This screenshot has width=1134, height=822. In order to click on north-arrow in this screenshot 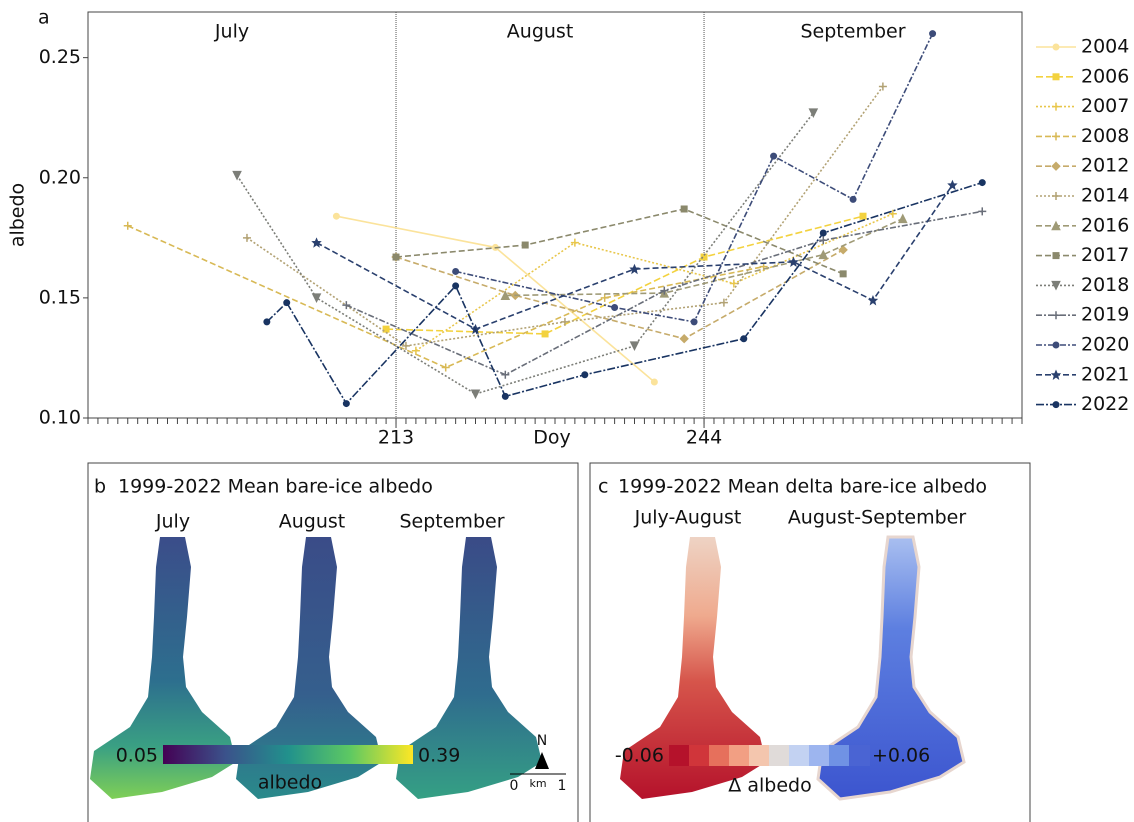, I will do `click(542, 760)`.